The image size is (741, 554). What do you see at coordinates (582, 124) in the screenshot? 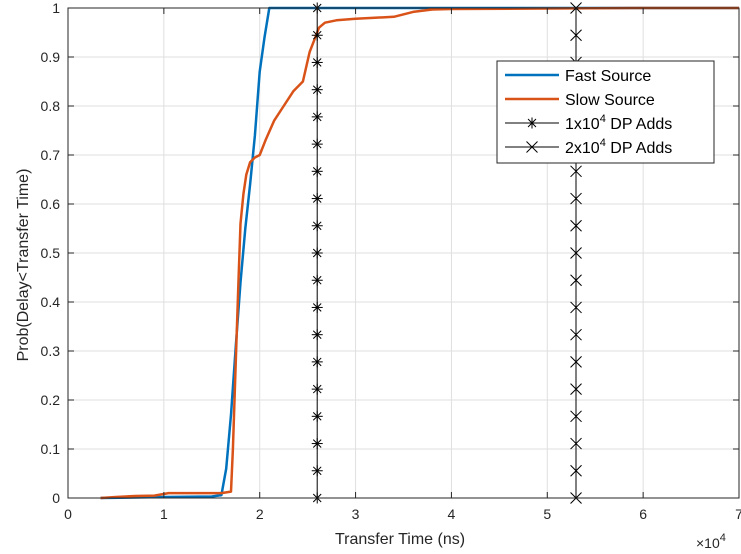
I see `legend-label-base: 1x10` at bounding box center [582, 124].